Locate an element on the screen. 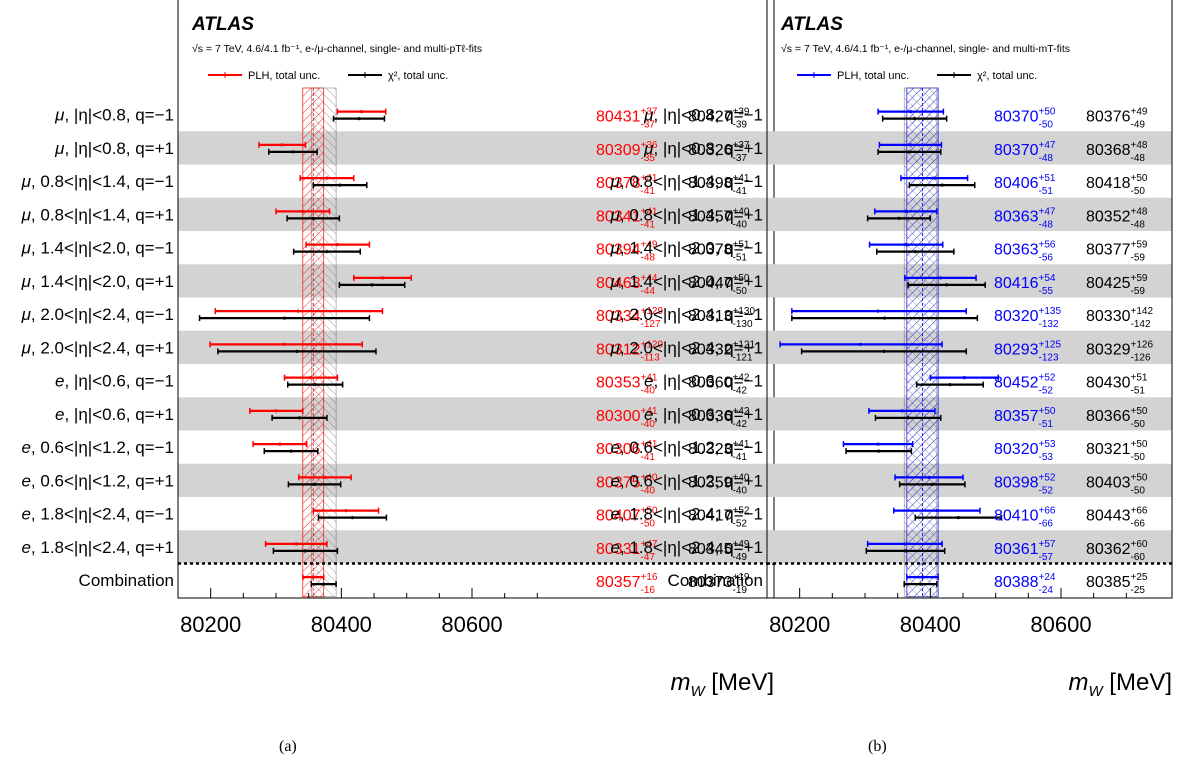 Image resolution: width=1182 pixels, height=764 pixels. chi2-value: 80352+48 -48 is located at coordinates (1117, 218).